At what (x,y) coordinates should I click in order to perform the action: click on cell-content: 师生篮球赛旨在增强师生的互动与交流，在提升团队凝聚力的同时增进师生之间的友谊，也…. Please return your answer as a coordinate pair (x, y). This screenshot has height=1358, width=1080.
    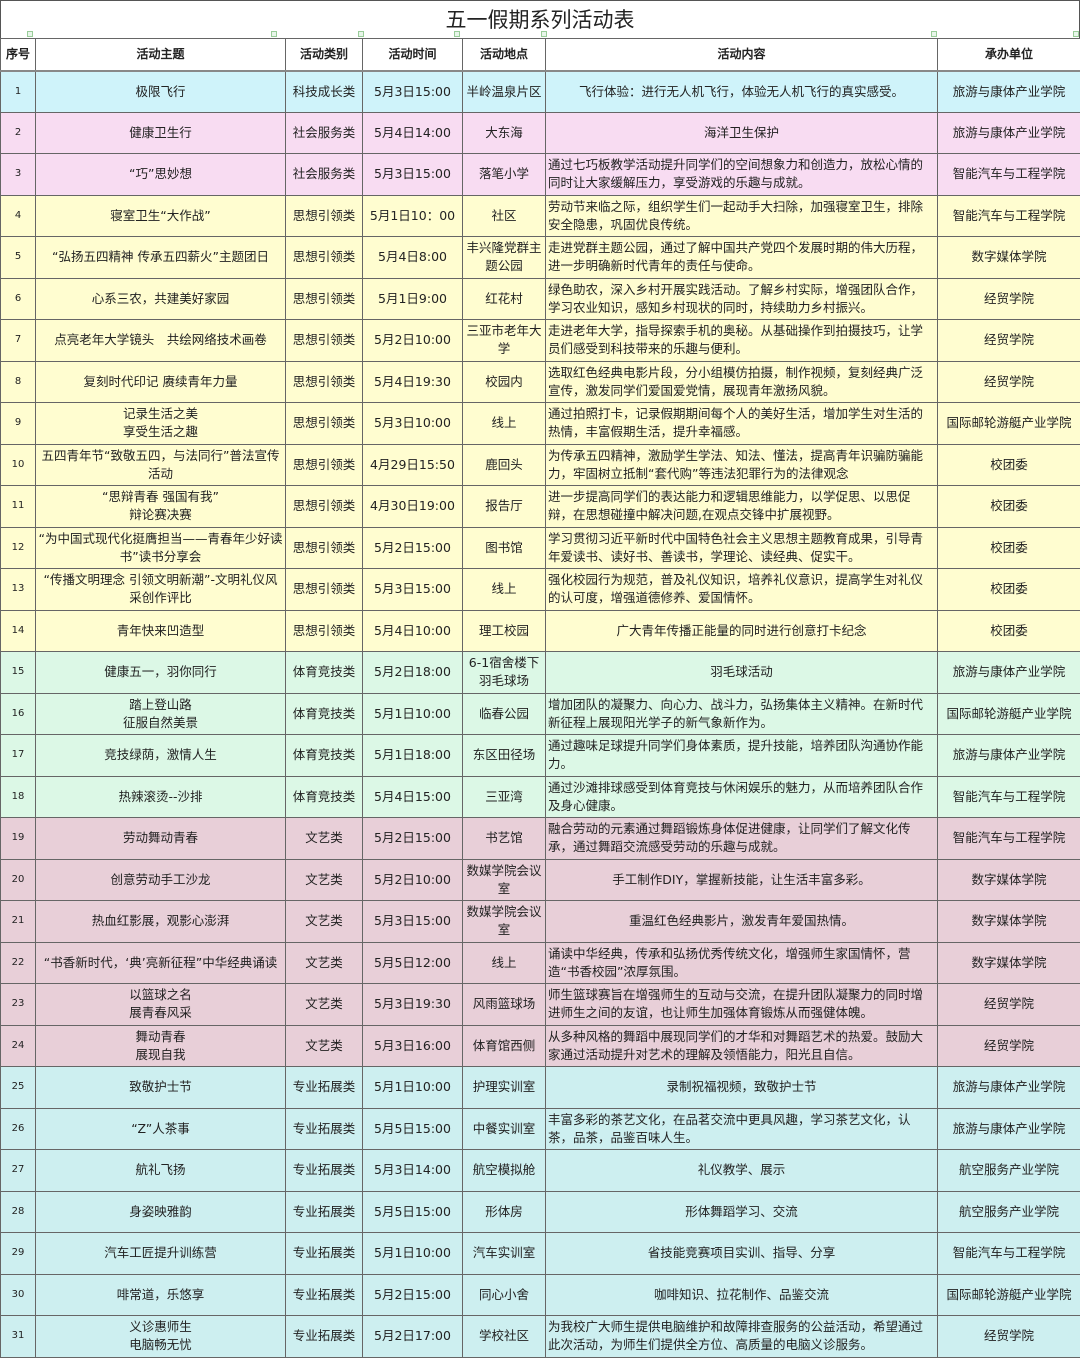
    Looking at the image, I should click on (742, 1005).